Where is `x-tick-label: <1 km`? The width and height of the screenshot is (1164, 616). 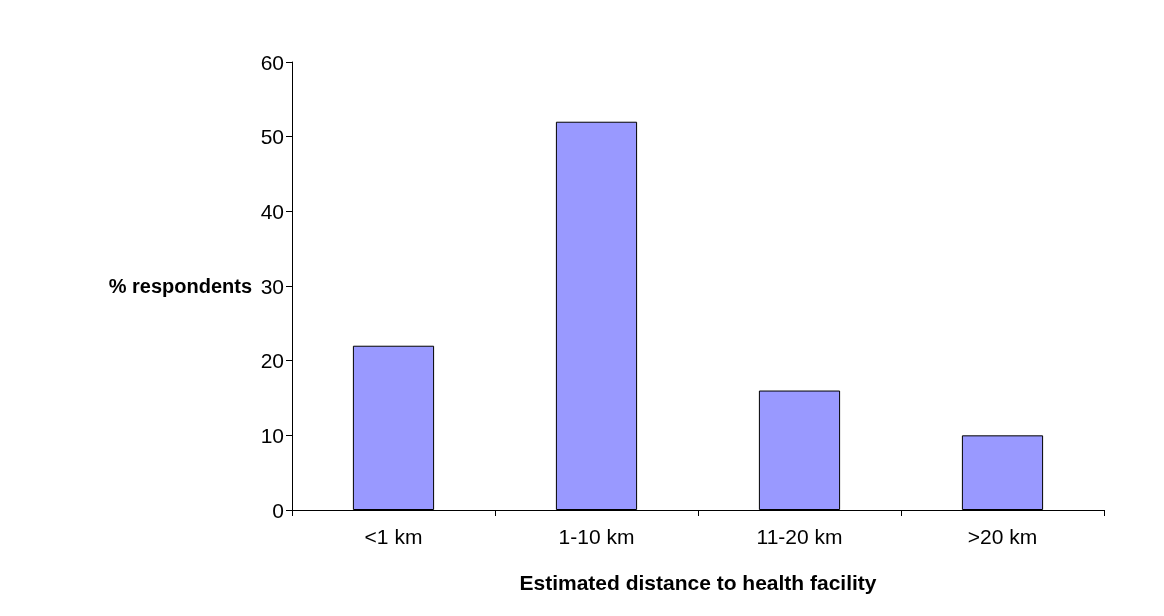 x-tick-label: <1 km is located at coordinates (393, 536).